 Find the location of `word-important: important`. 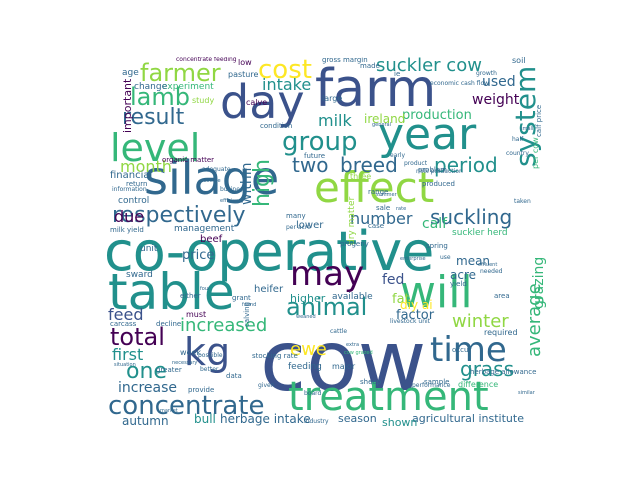

word-important: important is located at coordinates (127, 105).